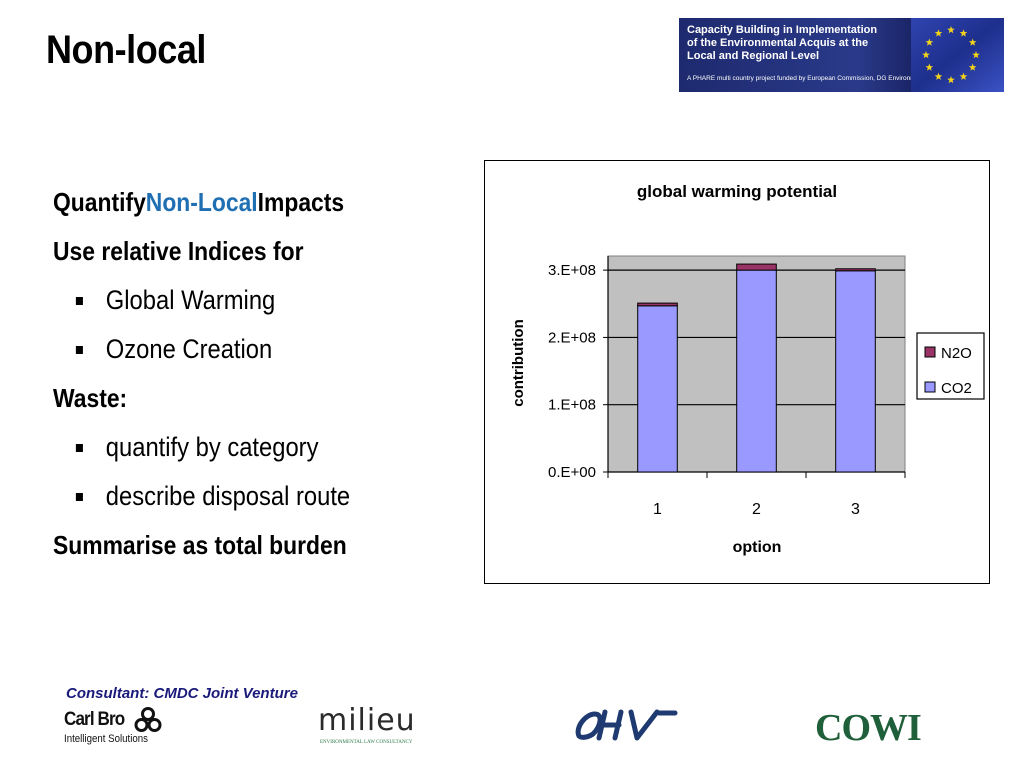 This screenshot has height=767, width=1023. I want to click on carl-bro-trefoil-icon, so click(148, 719).